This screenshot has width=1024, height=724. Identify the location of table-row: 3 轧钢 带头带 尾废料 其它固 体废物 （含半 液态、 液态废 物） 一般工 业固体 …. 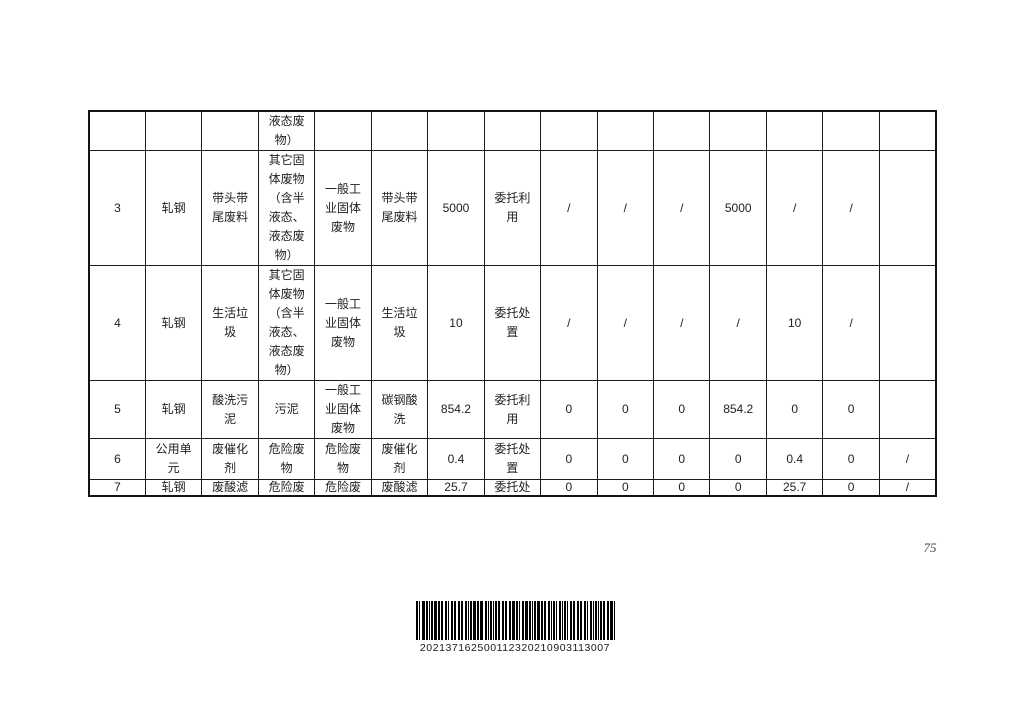
(512, 208).